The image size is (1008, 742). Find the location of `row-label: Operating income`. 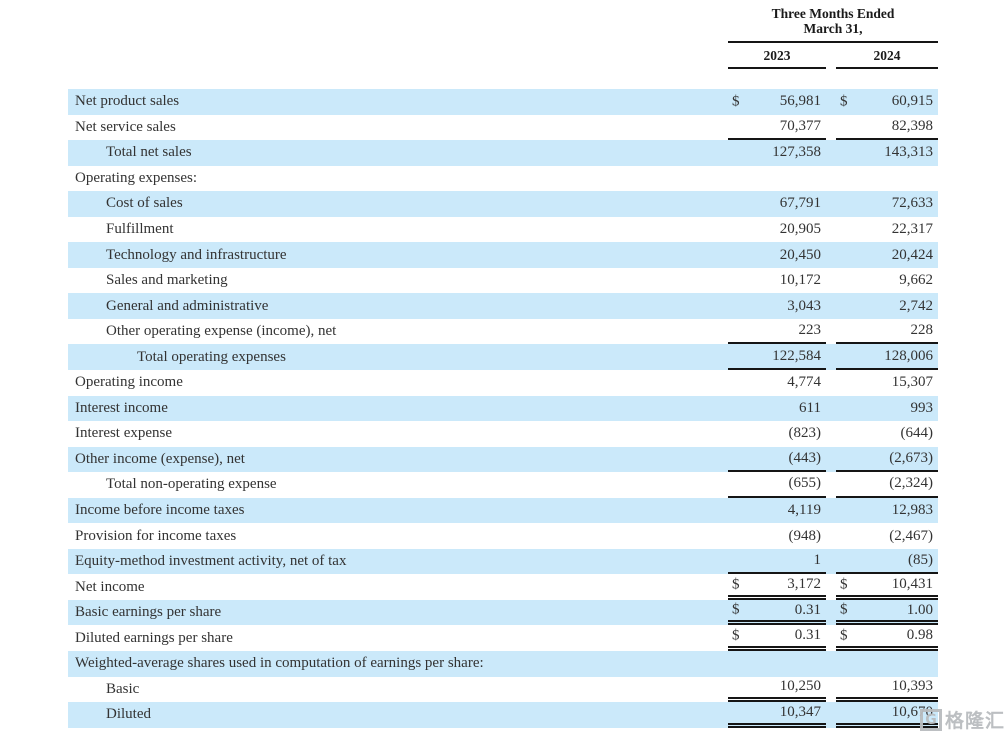

row-label: Operating income is located at coordinates (129, 382).